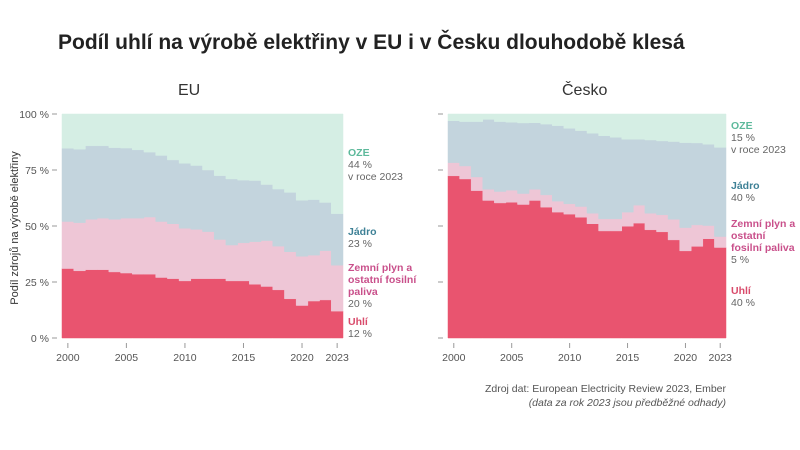 This screenshot has height=450, width=800. What do you see at coordinates (189, 90) in the screenshot?
I see `panel-title-eu: EU` at bounding box center [189, 90].